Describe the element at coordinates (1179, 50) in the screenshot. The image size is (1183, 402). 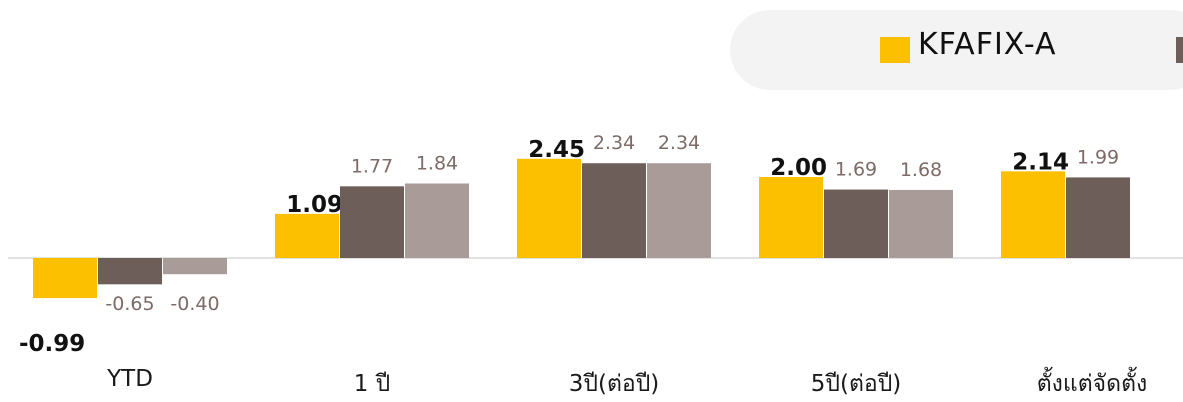
I see `legend-swatch-benchmark` at that location.